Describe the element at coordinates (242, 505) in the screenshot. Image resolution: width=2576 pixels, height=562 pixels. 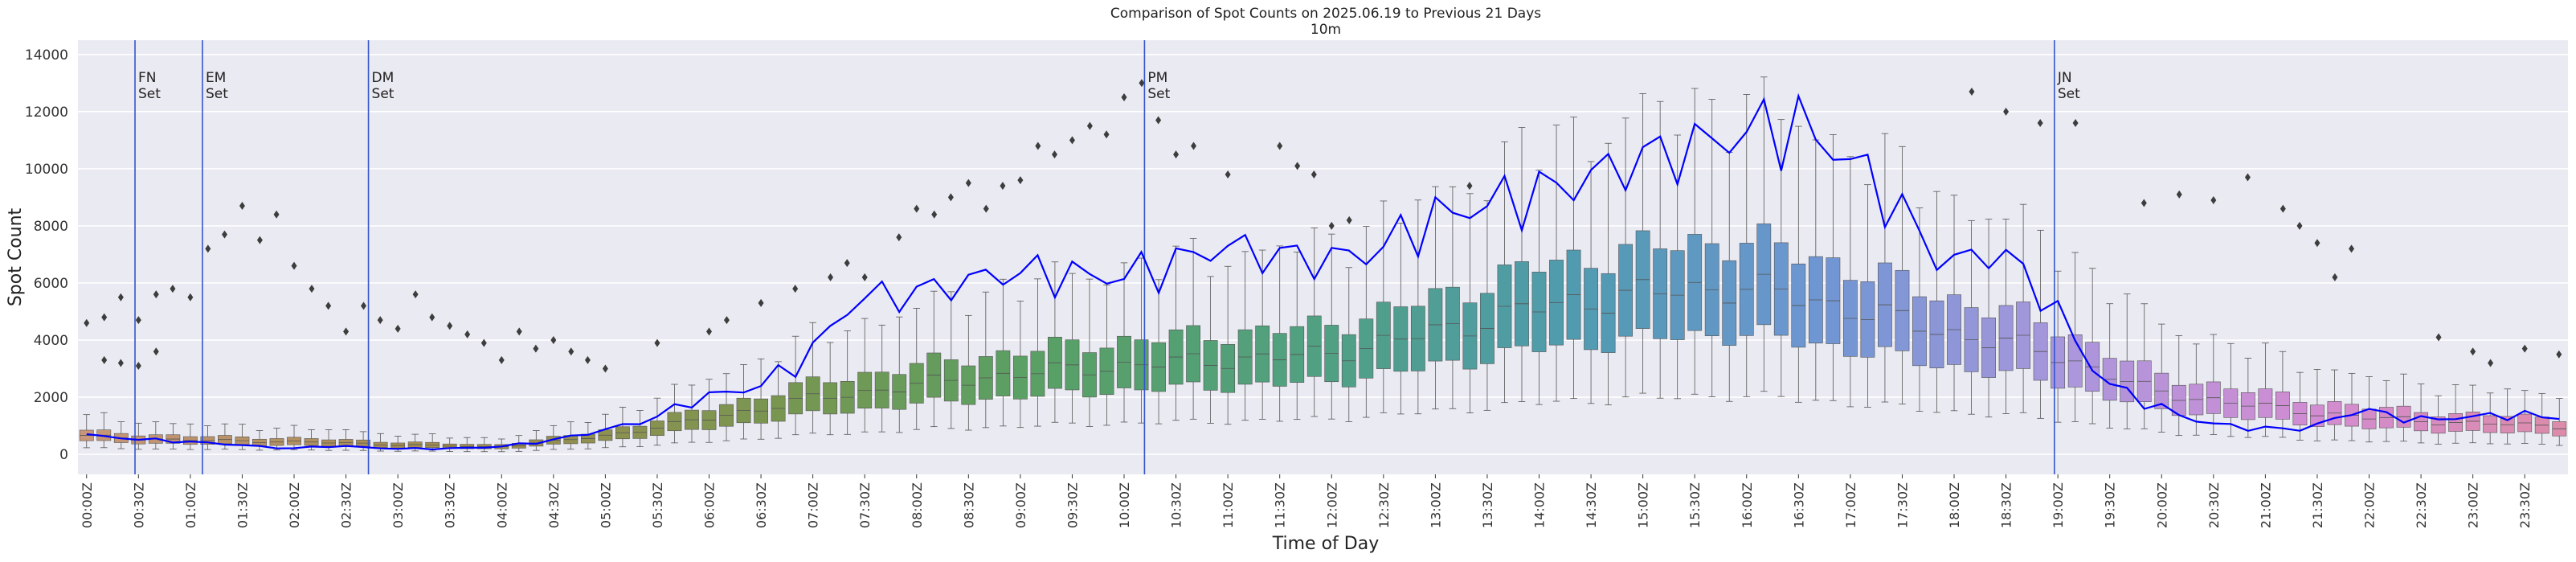
I see `x-tick-label: 01:30Z` at that location.